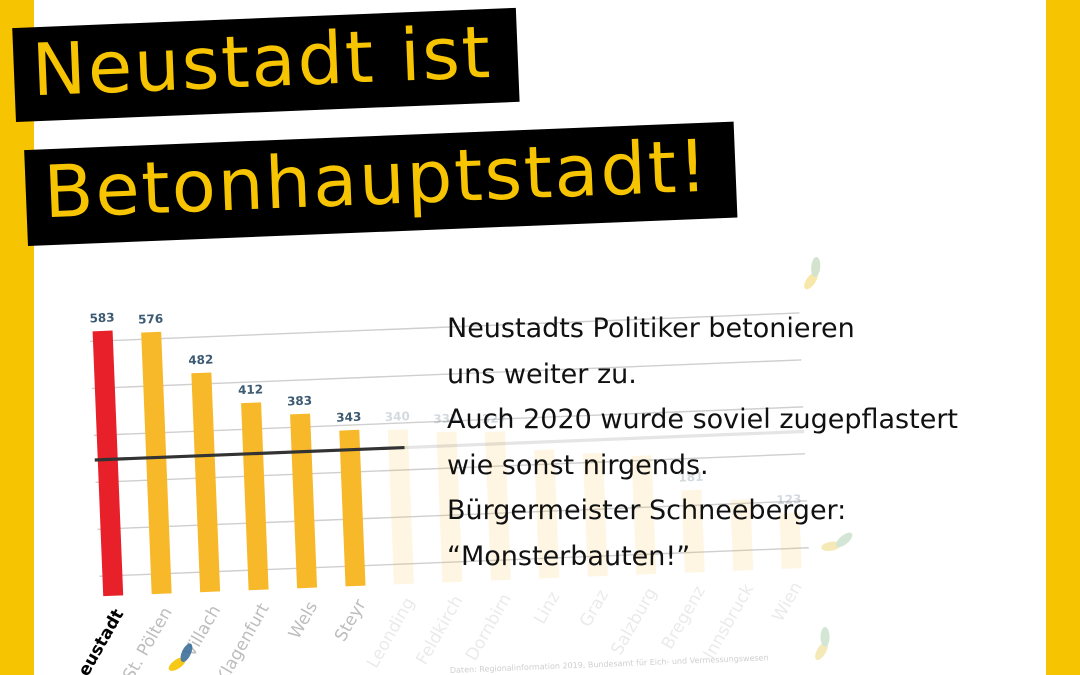 The width and height of the screenshot is (1080, 675). I want to click on body-text-line: Neustadts Politiker betonieren, so click(651, 328).